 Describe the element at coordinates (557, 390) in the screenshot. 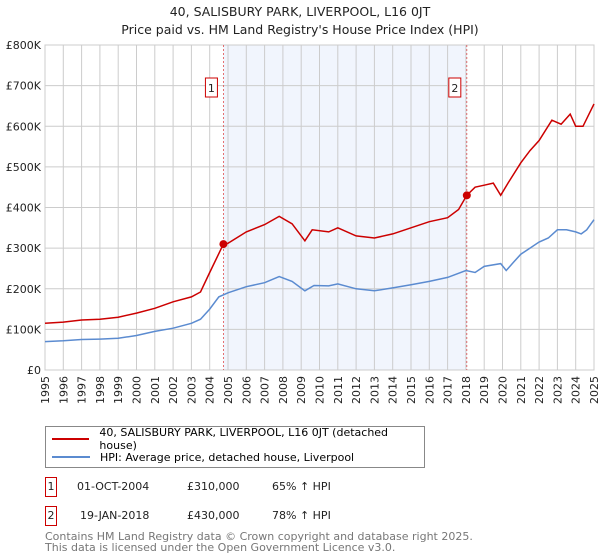

I see `x-tick-label: 2023` at that location.